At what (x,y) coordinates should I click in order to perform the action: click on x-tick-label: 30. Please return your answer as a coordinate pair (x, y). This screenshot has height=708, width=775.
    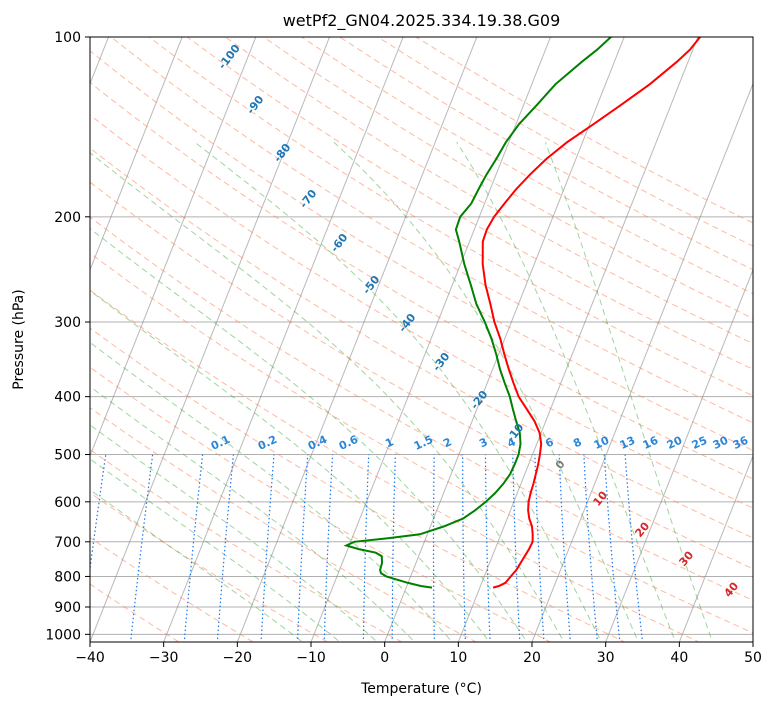
    Looking at the image, I should click on (606, 658).